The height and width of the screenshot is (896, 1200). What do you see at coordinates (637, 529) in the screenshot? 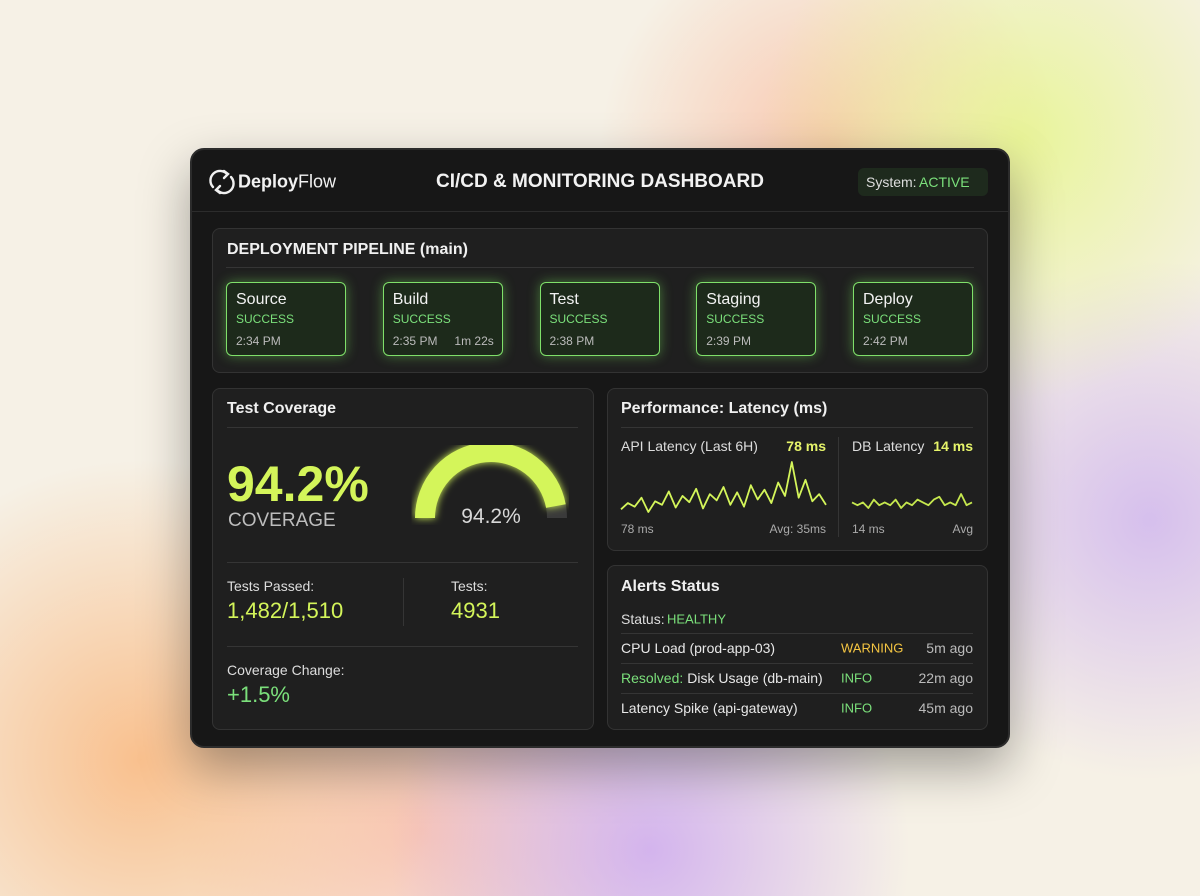
I see `api-start: 78 ms` at bounding box center [637, 529].